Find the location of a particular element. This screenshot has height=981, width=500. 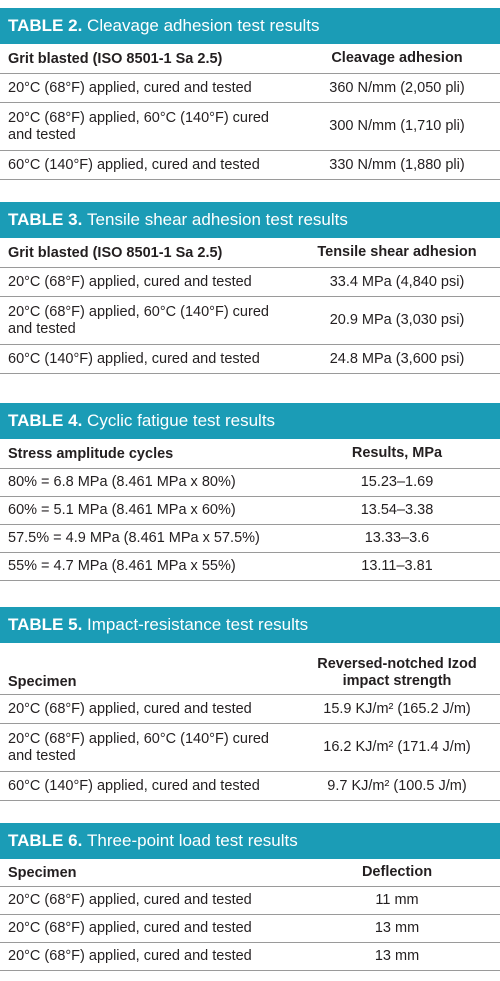

column-header: Deflection is located at coordinates (397, 872).